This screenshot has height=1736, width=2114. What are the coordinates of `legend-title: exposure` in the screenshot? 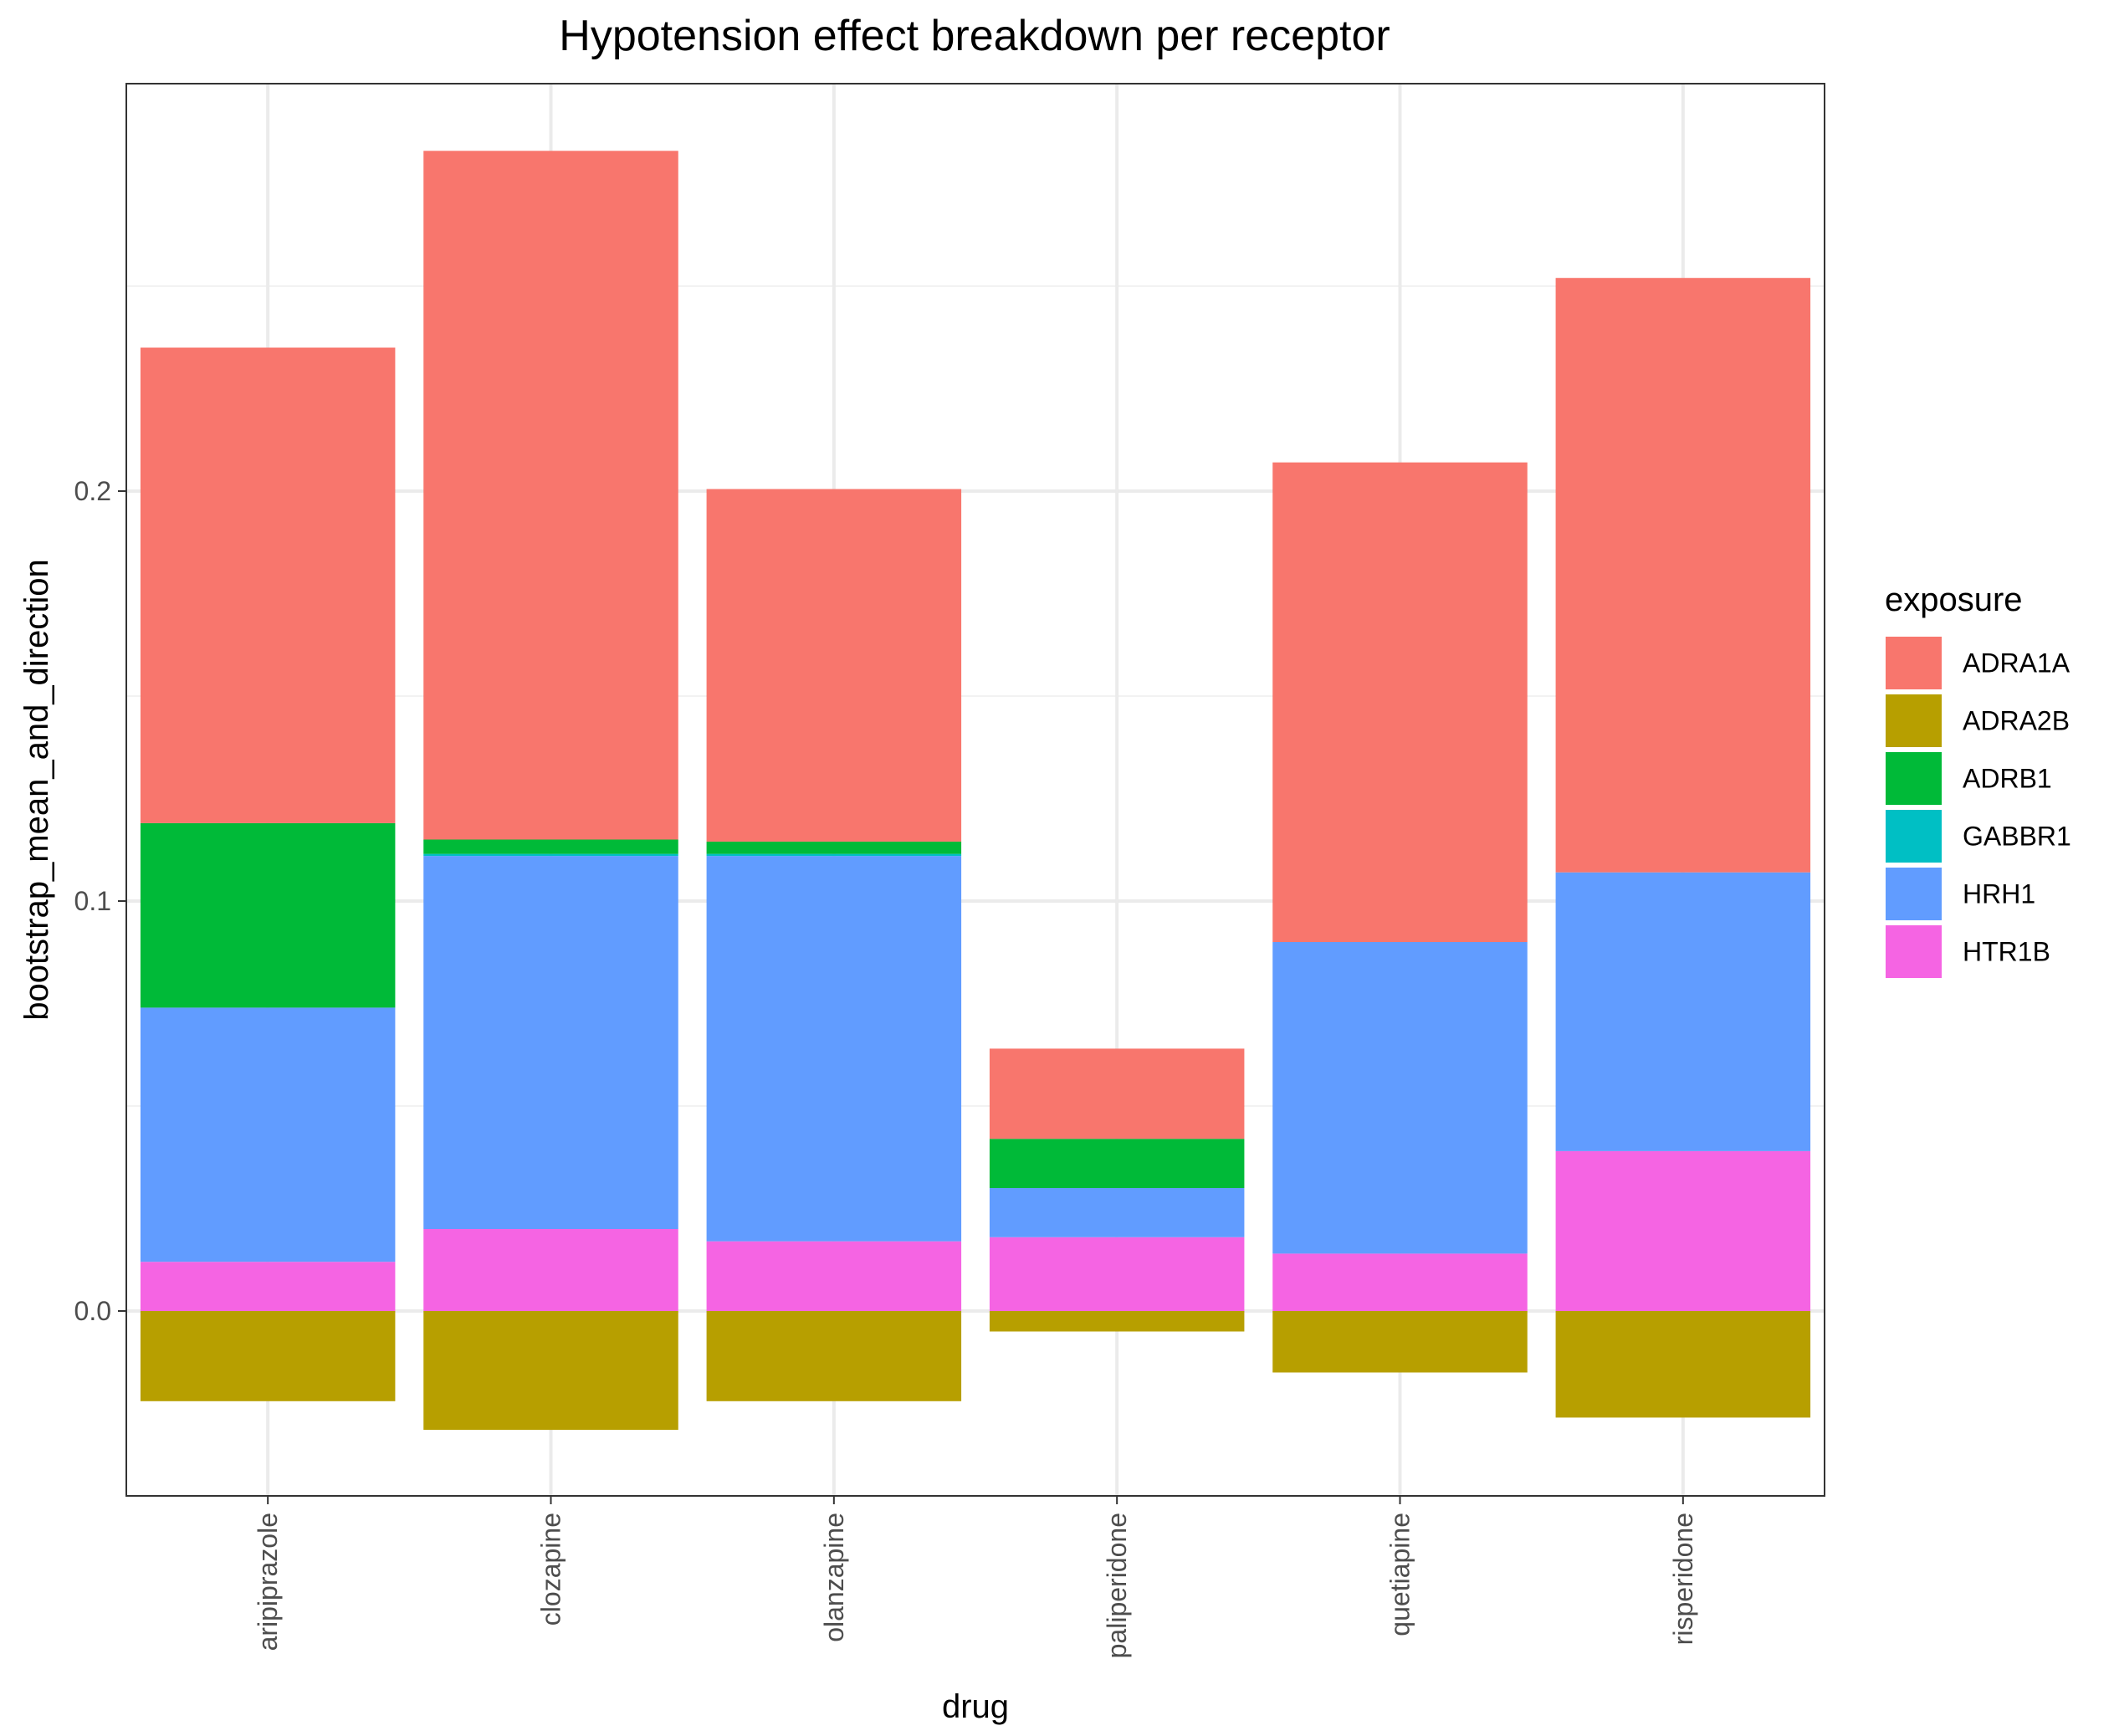 It's located at (1954, 599).